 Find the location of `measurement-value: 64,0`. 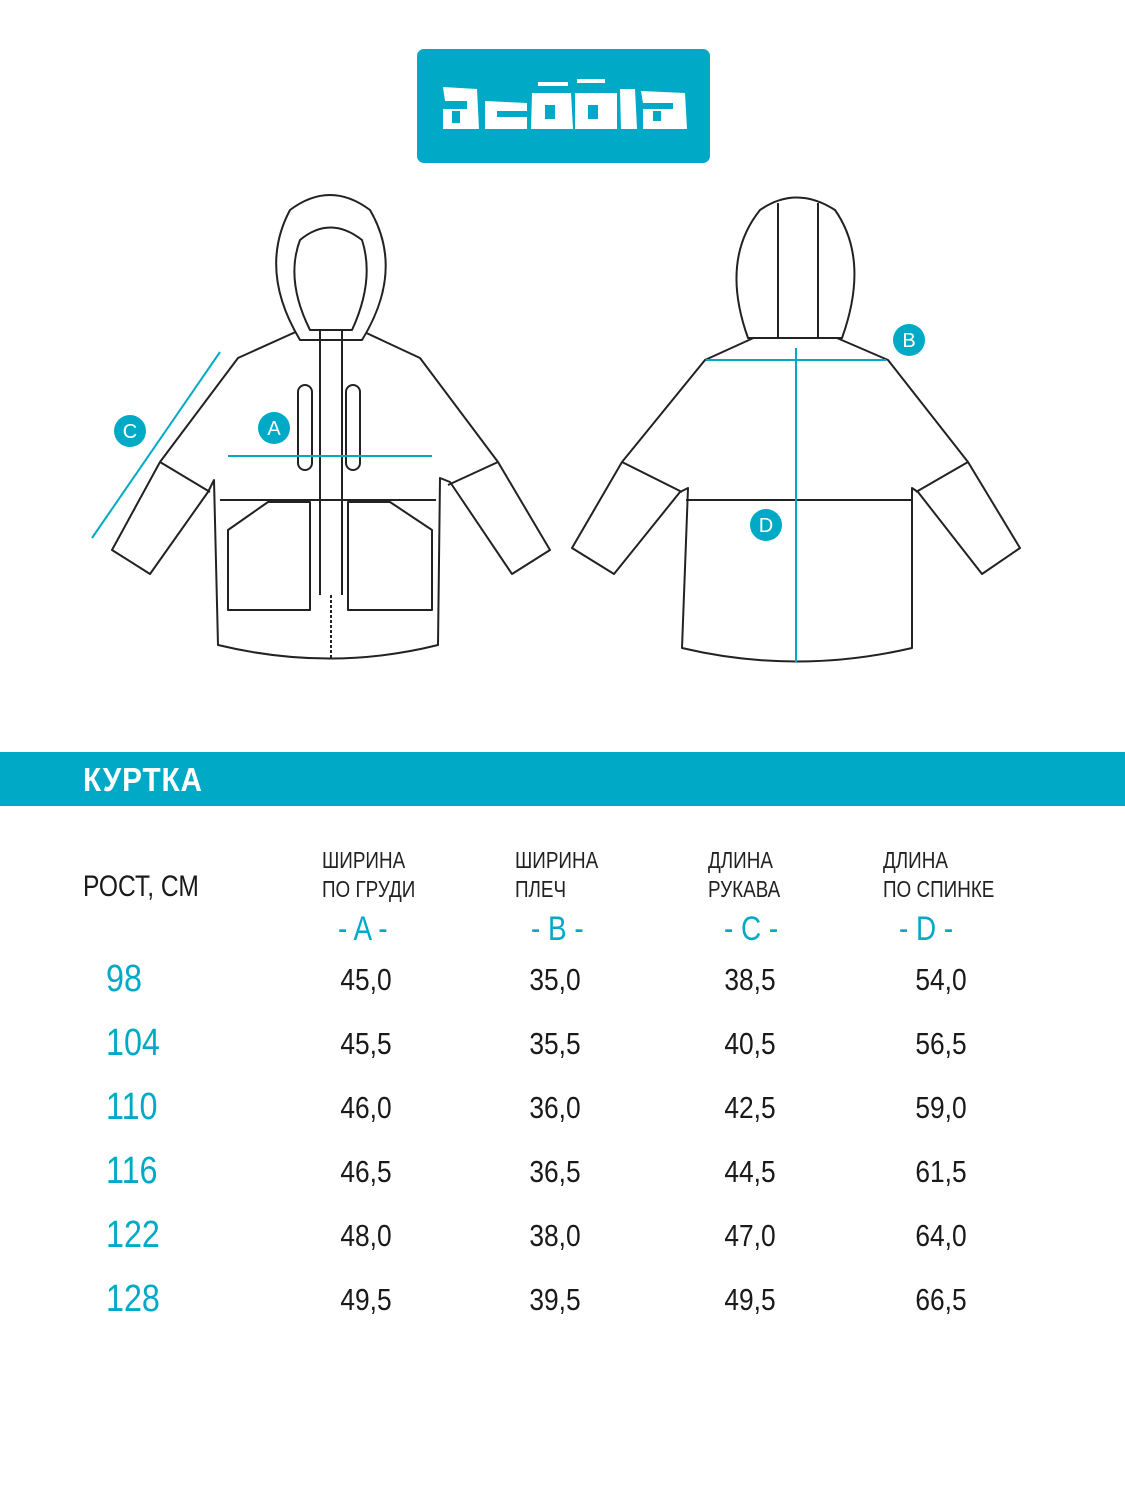

measurement-value: 64,0 is located at coordinates (941, 1235).